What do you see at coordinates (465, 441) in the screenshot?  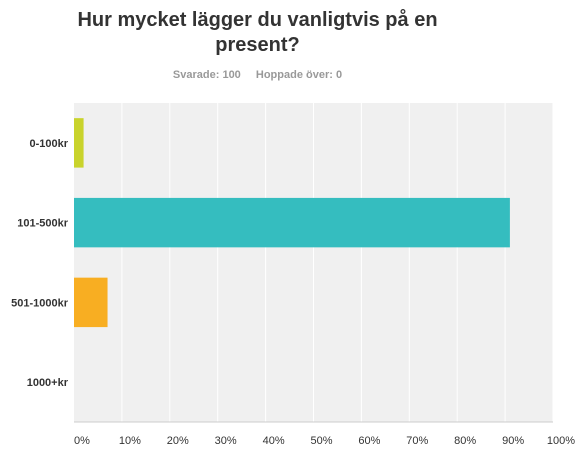 I see `x-tick-label: 80%` at bounding box center [465, 441].